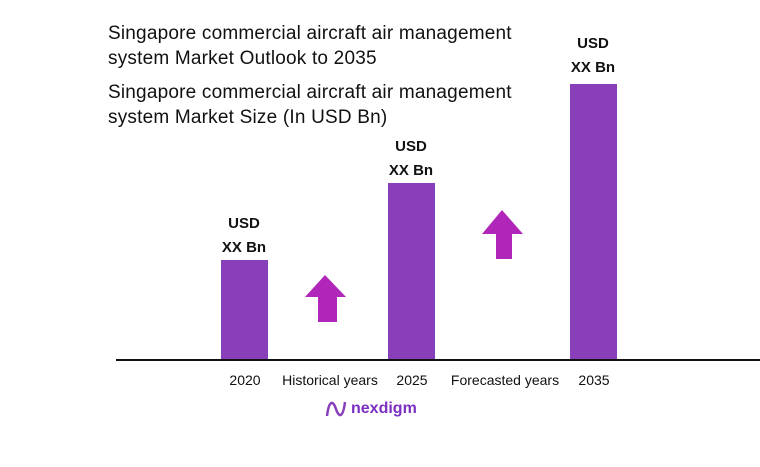 Image resolution: width=760 pixels, height=467 pixels. What do you see at coordinates (244, 310) in the screenshot?
I see `bar-2020` at bounding box center [244, 310].